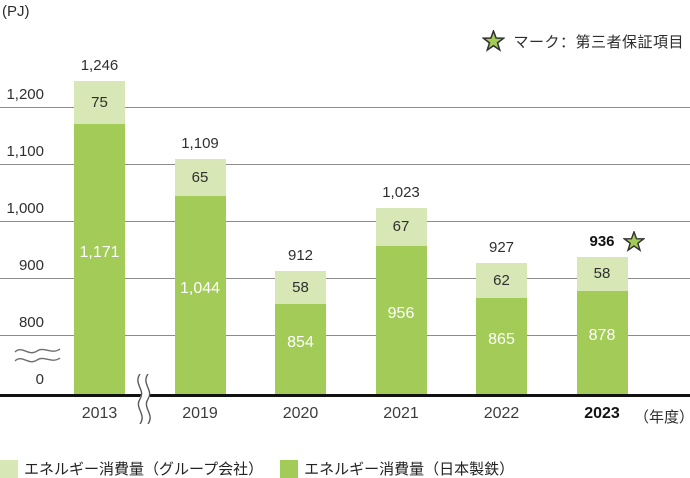 The image size is (690, 478). I want to click on segment-value-label: 854, so click(300, 342).